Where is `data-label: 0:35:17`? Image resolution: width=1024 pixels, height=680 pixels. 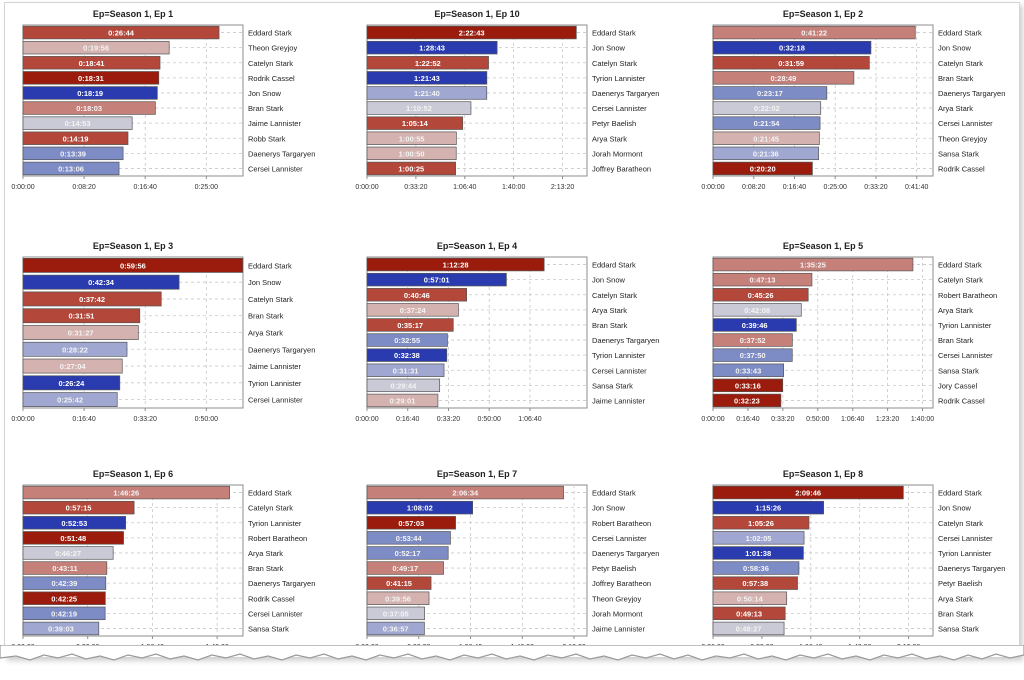
data-label: 0:35:17 is located at coordinates (410, 325).